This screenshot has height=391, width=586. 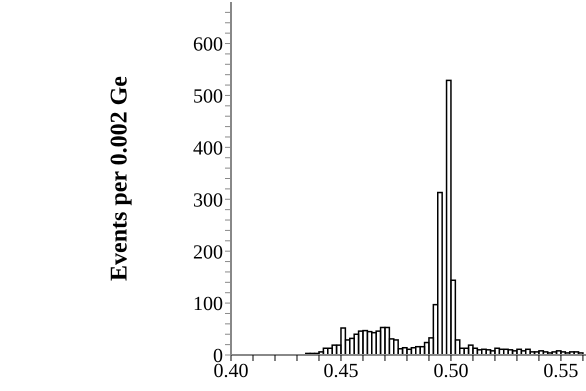 I want to click on x-tick-label: 0.45, so click(x=340, y=371).